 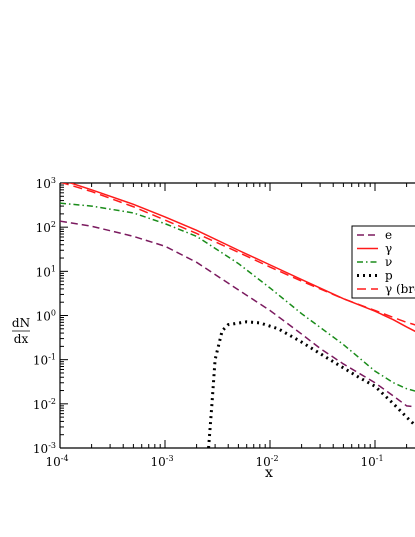 What do you see at coordinates (266, 461) in the screenshot?
I see `x-tick-label: 10⁻²` at bounding box center [266, 461].